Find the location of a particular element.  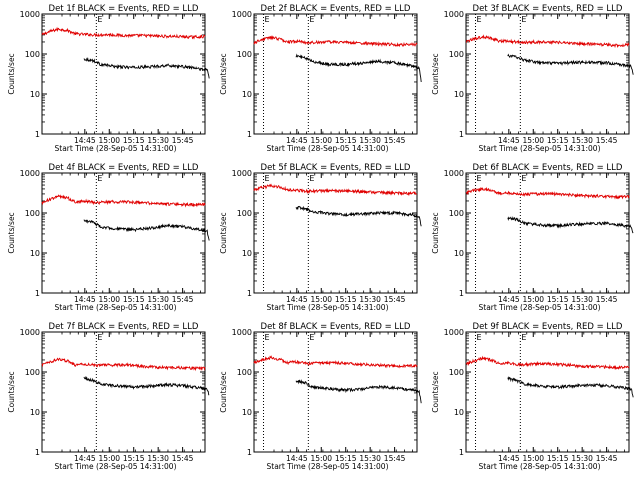

panel-title: Det 5f BLACK = Events, RED = LLD is located at coordinates (336, 168).